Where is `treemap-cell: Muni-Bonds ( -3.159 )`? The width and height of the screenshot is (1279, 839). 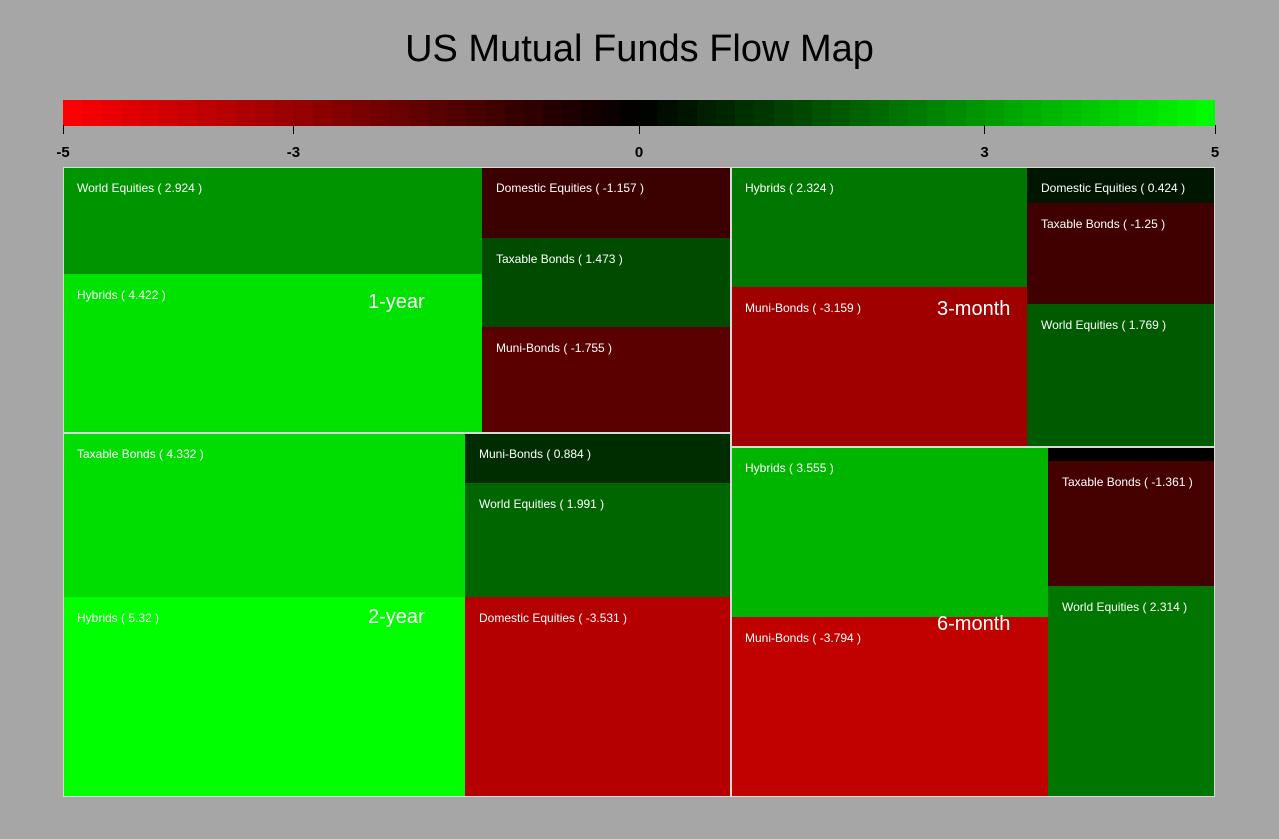 treemap-cell: Muni-Bonds ( -3.159 ) is located at coordinates (879, 367).